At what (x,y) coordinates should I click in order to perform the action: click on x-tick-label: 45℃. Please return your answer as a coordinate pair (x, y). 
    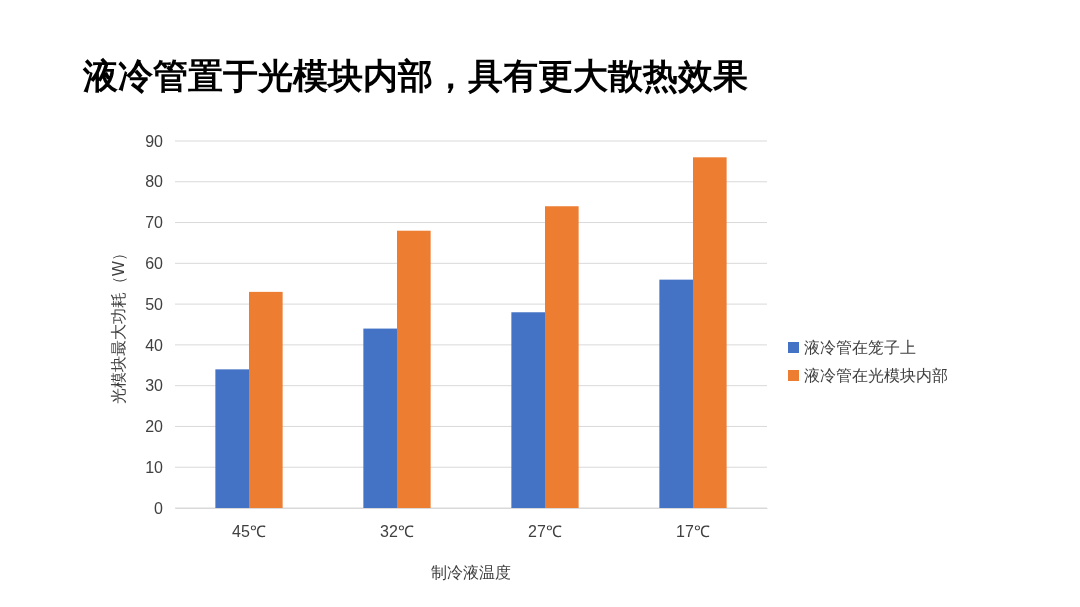
    Looking at the image, I should click on (249, 532).